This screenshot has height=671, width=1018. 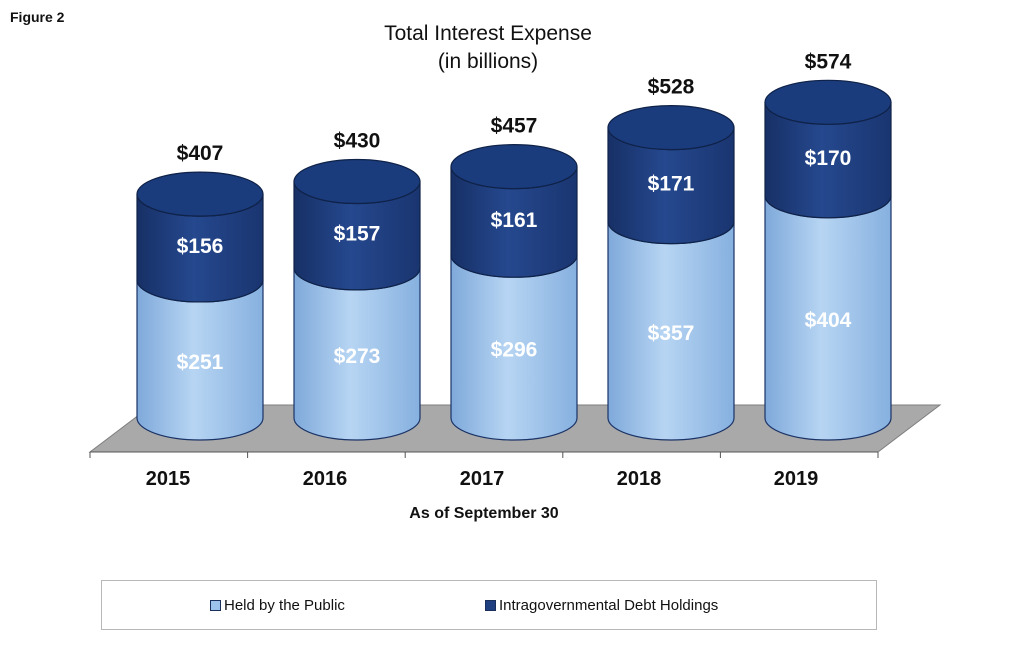 I want to click on chart-title: Total Interest Expense, so click(x=488, y=33).